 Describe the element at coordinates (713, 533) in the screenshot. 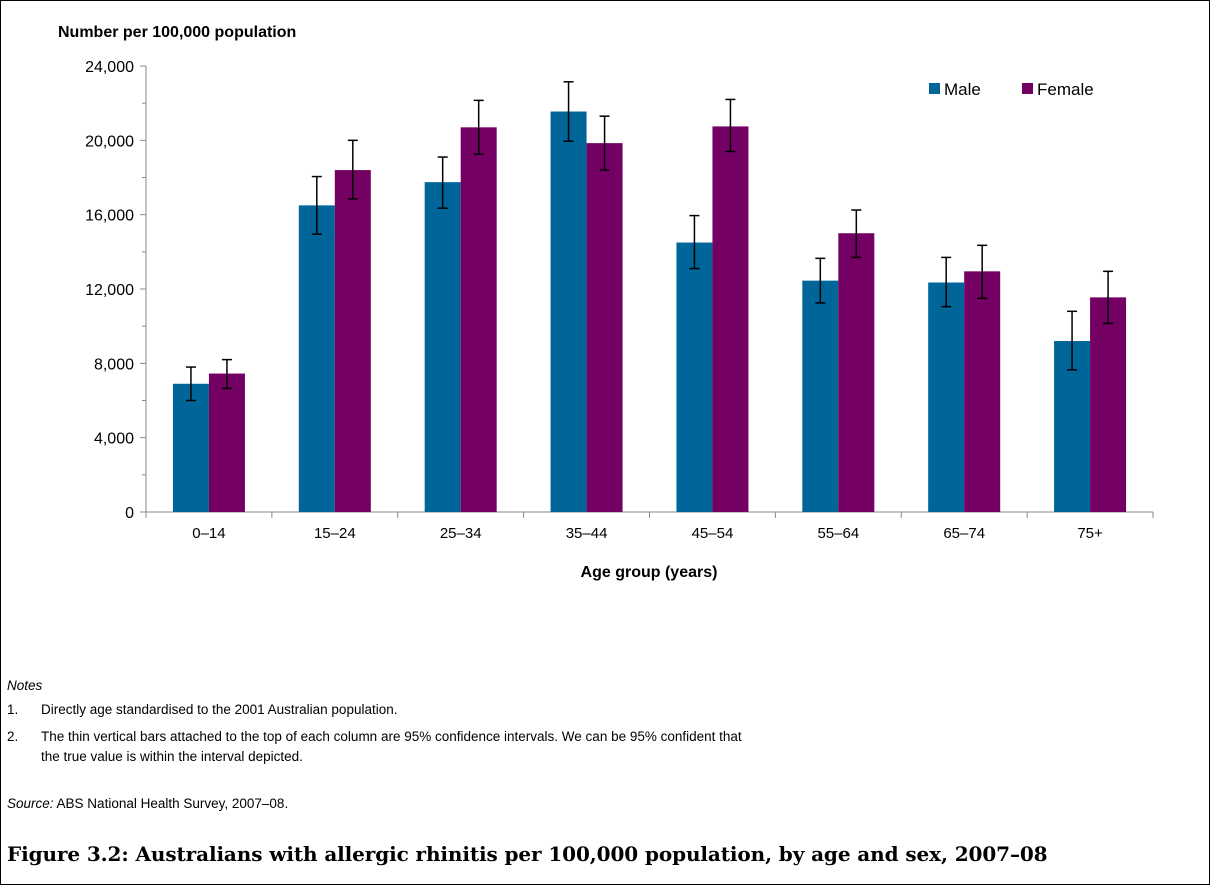

I see `x-tick-label: 45–54` at that location.